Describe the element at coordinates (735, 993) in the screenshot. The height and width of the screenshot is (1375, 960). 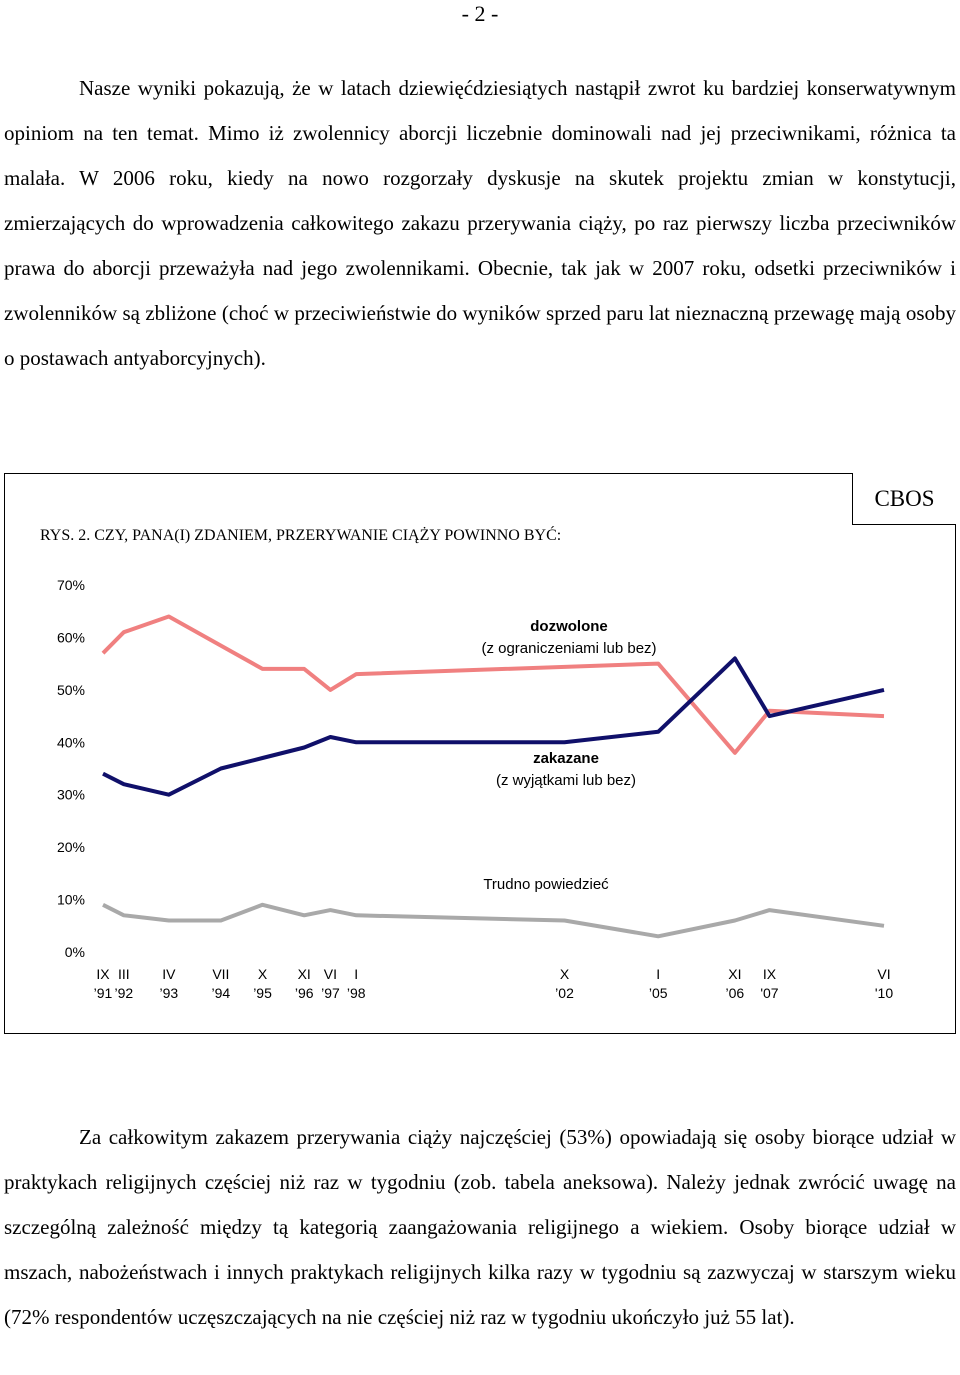
I see `x-tick-year: ’06` at that location.